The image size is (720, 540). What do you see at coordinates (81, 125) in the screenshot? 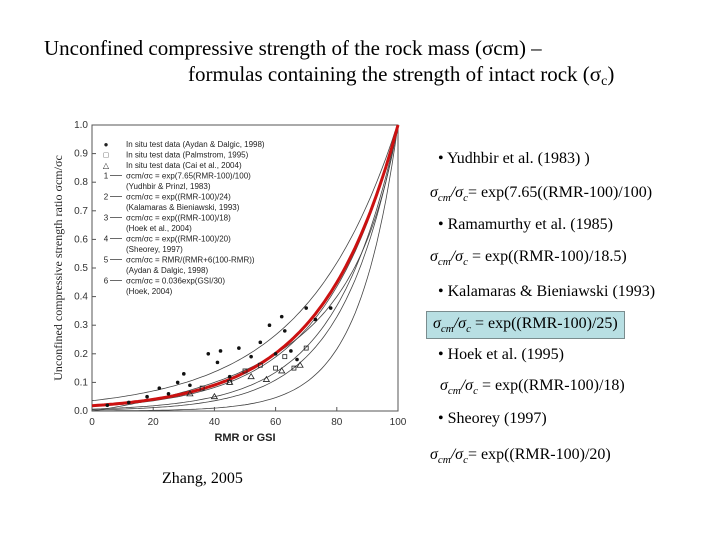
I see `y-tick-label: 1.0` at bounding box center [81, 125].